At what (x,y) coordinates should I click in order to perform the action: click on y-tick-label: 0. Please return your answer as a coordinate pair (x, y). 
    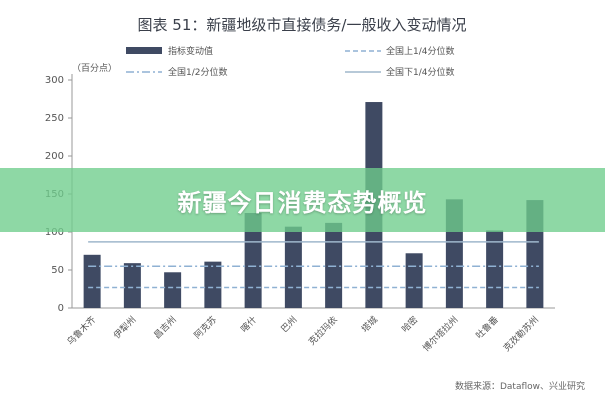
    Looking at the image, I should click on (61, 308).